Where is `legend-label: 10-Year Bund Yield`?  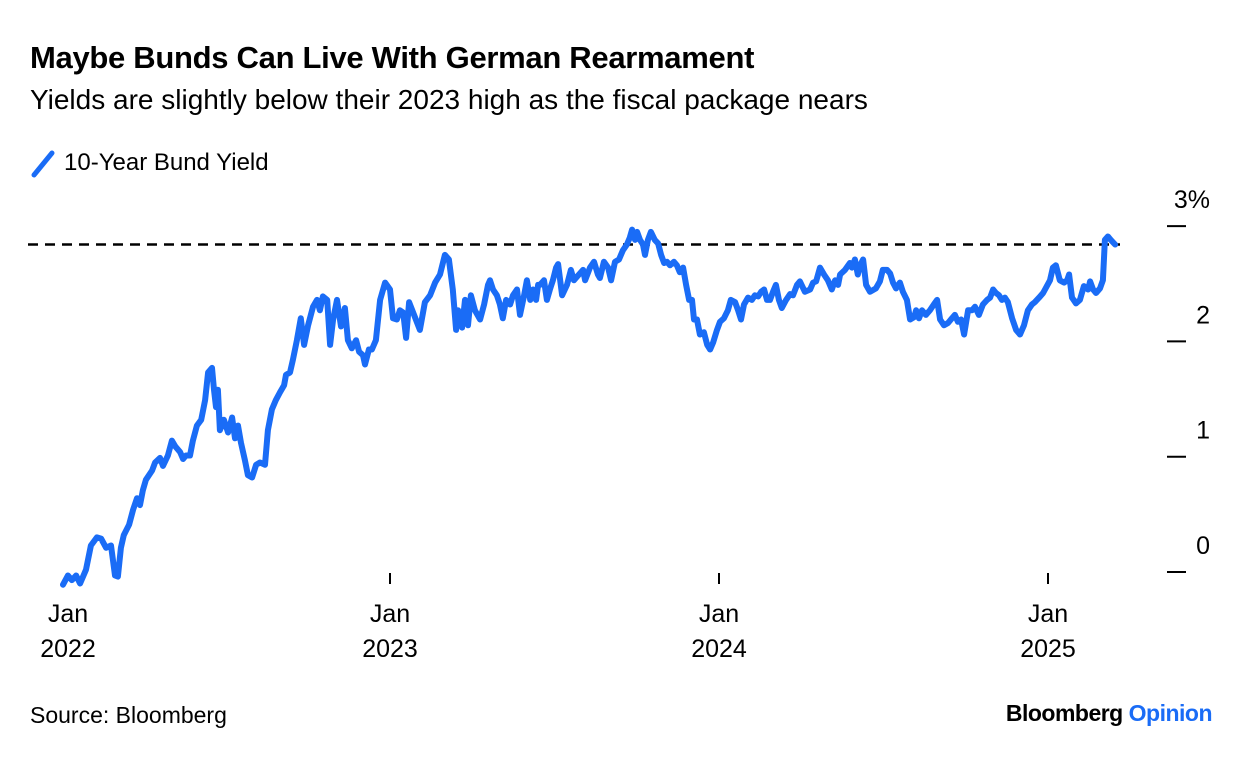
legend-label: 10-Year Bund Yield is located at coordinates (166, 162).